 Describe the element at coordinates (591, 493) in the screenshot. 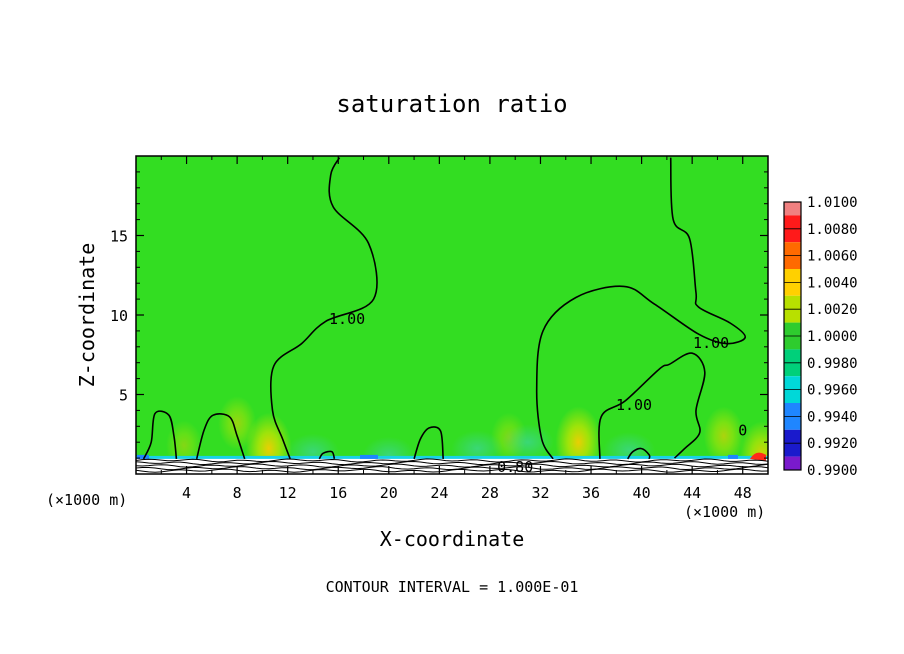

I see `x-tick-label-36: 36` at that location.